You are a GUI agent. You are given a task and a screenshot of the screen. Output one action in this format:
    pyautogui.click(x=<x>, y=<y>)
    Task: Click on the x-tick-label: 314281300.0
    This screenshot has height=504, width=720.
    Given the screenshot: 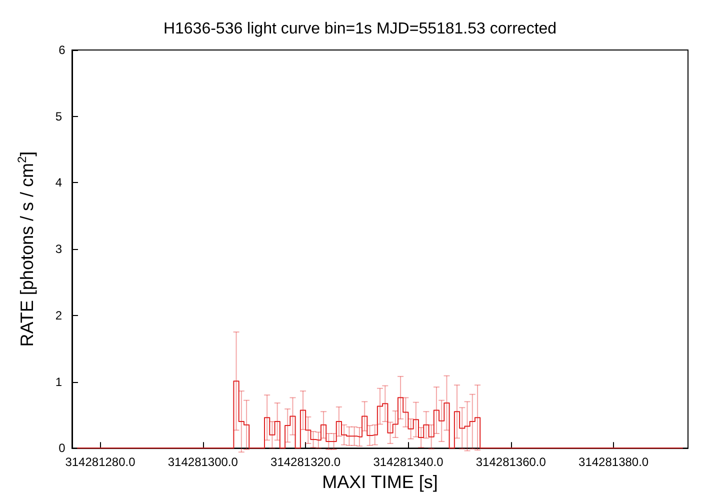 What is the action you would take?
    pyautogui.click(x=203, y=462)
    